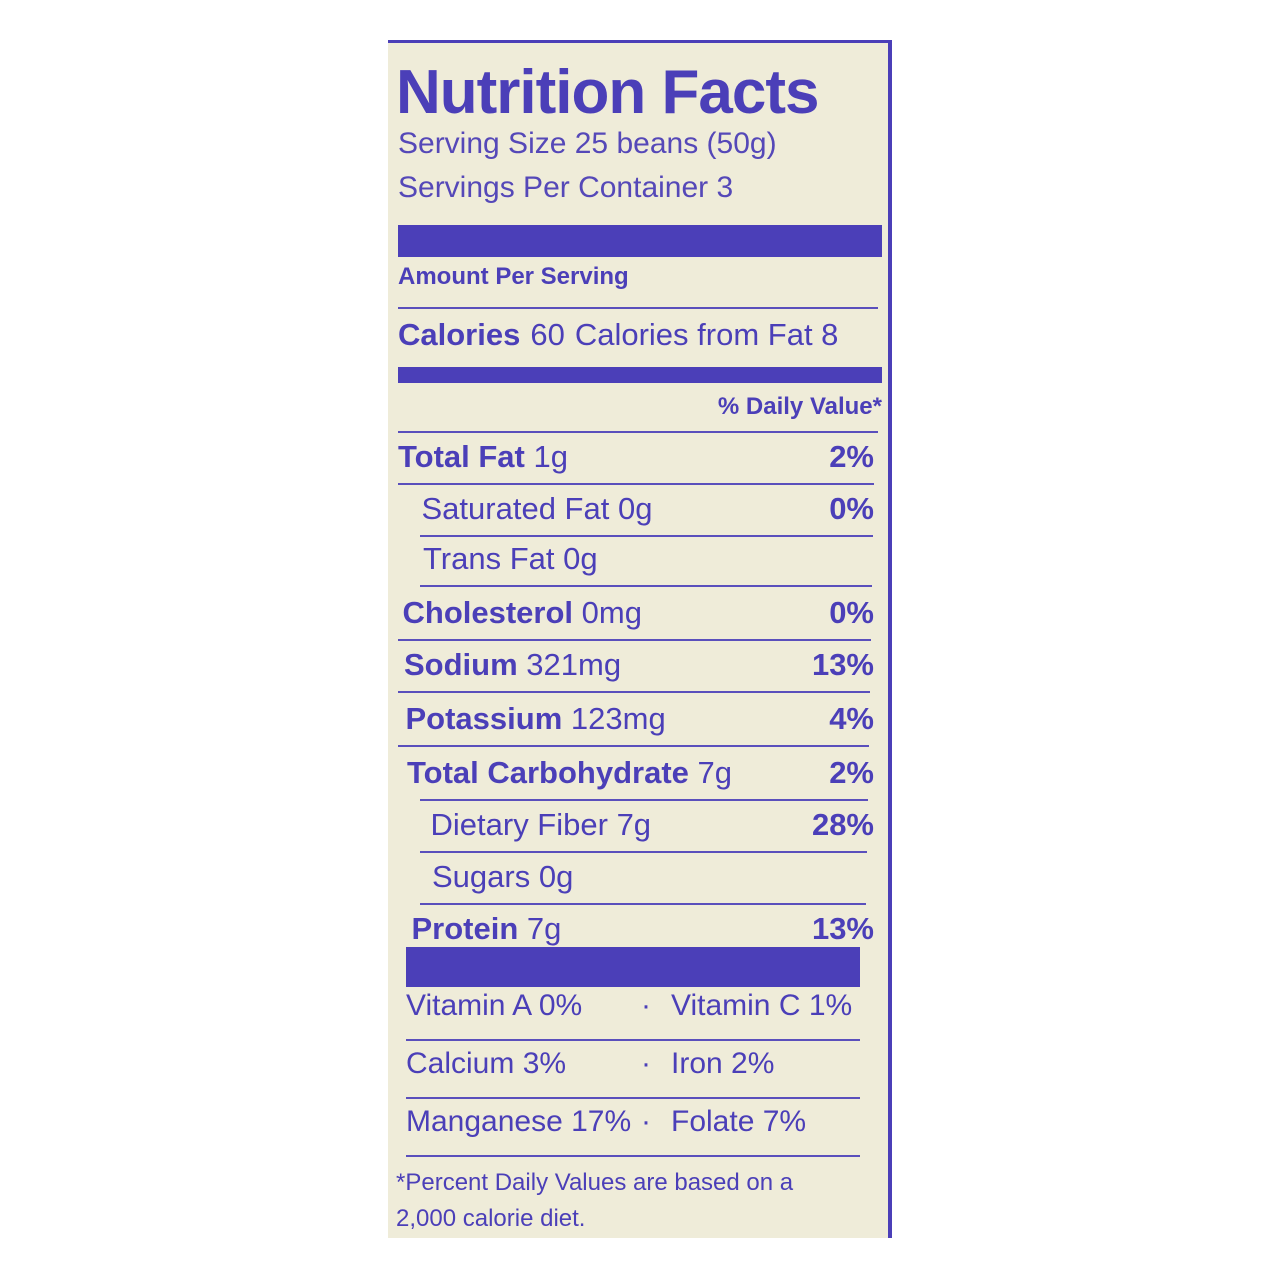 The image size is (1280, 1280). What do you see at coordinates (739, 1121) in the screenshot?
I see `vitamin-right: Folate 7%` at bounding box center [739, 1121].